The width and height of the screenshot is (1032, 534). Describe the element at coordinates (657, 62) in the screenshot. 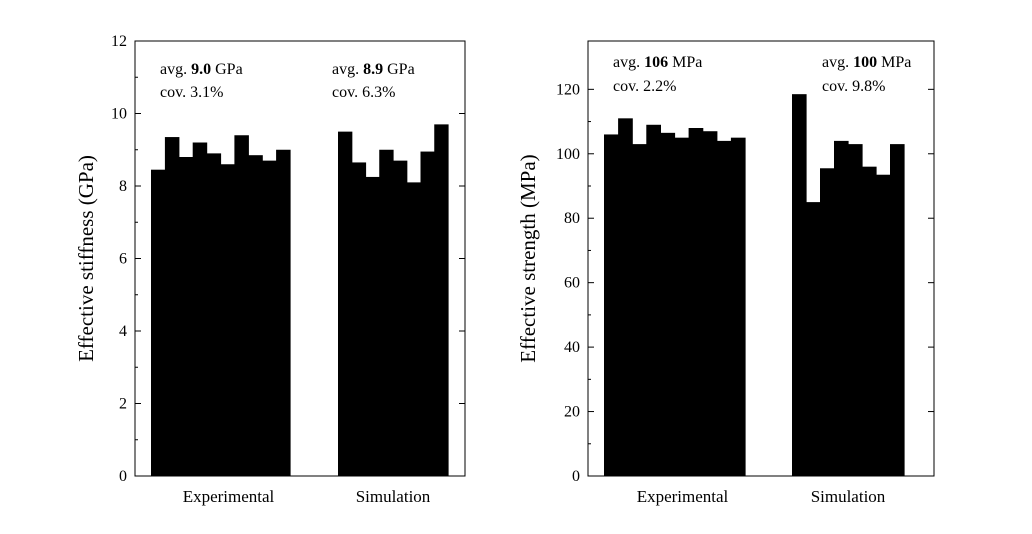

I see `avg-annotation: avg. 106 MPa` at that location.